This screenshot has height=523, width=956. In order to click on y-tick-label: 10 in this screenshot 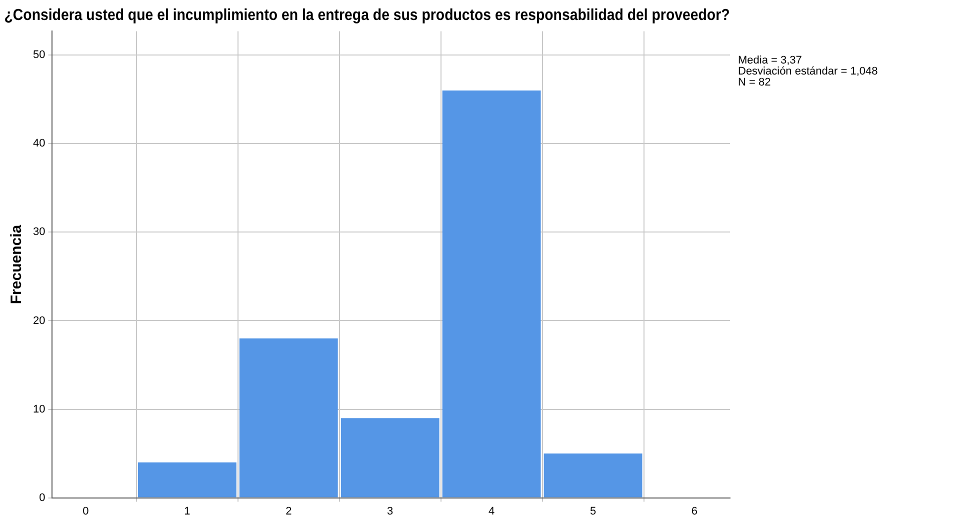, I will do `click(39, 409)`.